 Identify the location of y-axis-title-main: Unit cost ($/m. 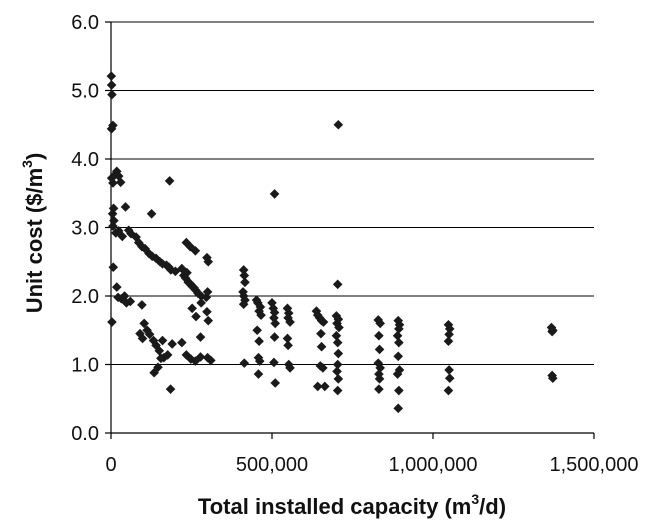
(34, 240).